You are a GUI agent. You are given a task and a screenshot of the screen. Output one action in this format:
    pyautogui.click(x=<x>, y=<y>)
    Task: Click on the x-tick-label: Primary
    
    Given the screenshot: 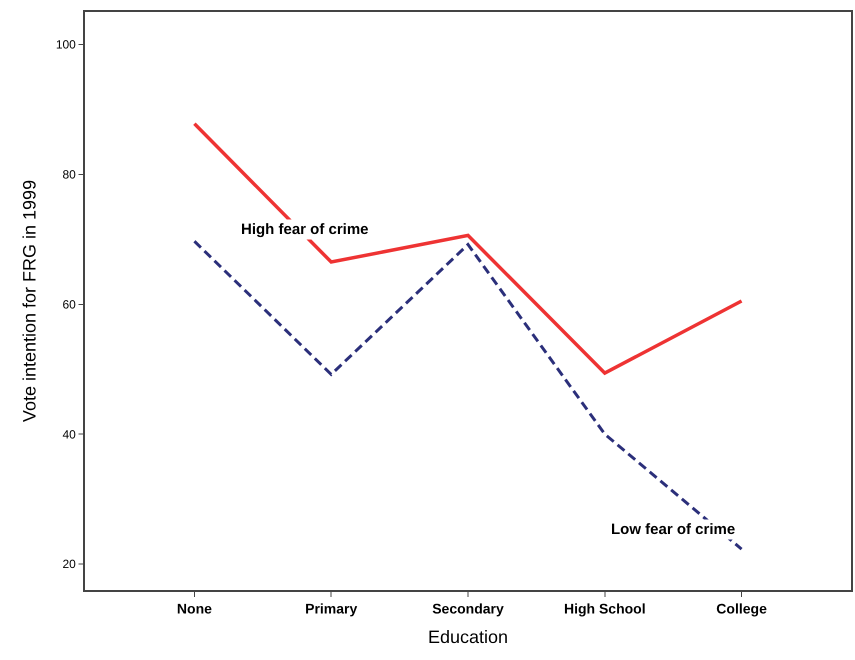 What is the action you would take?
    pyautogui.click(x=331, y=608)
    